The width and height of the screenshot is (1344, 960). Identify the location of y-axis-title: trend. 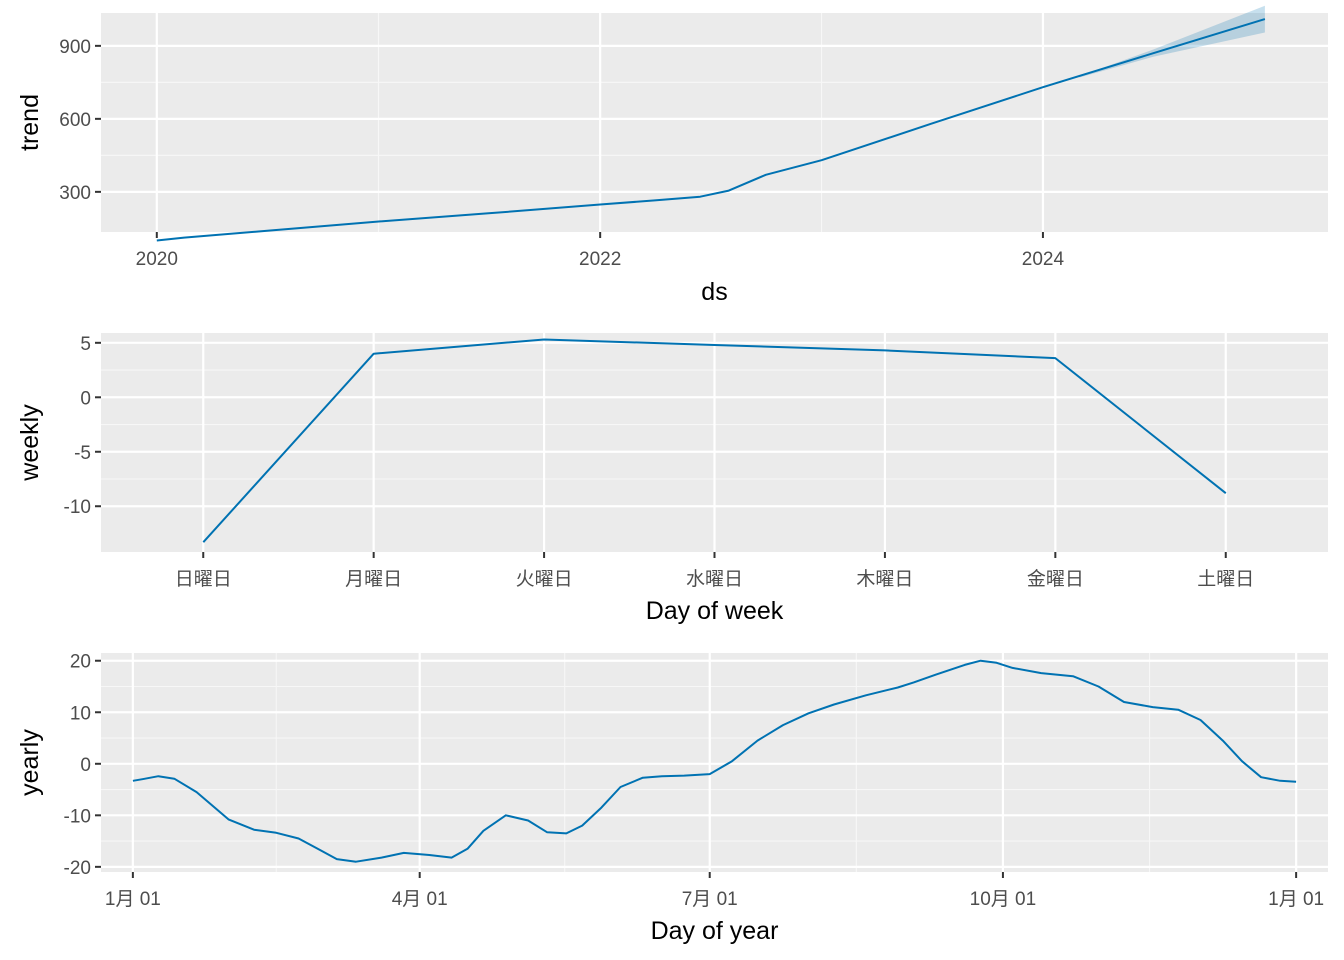
(30, 122).